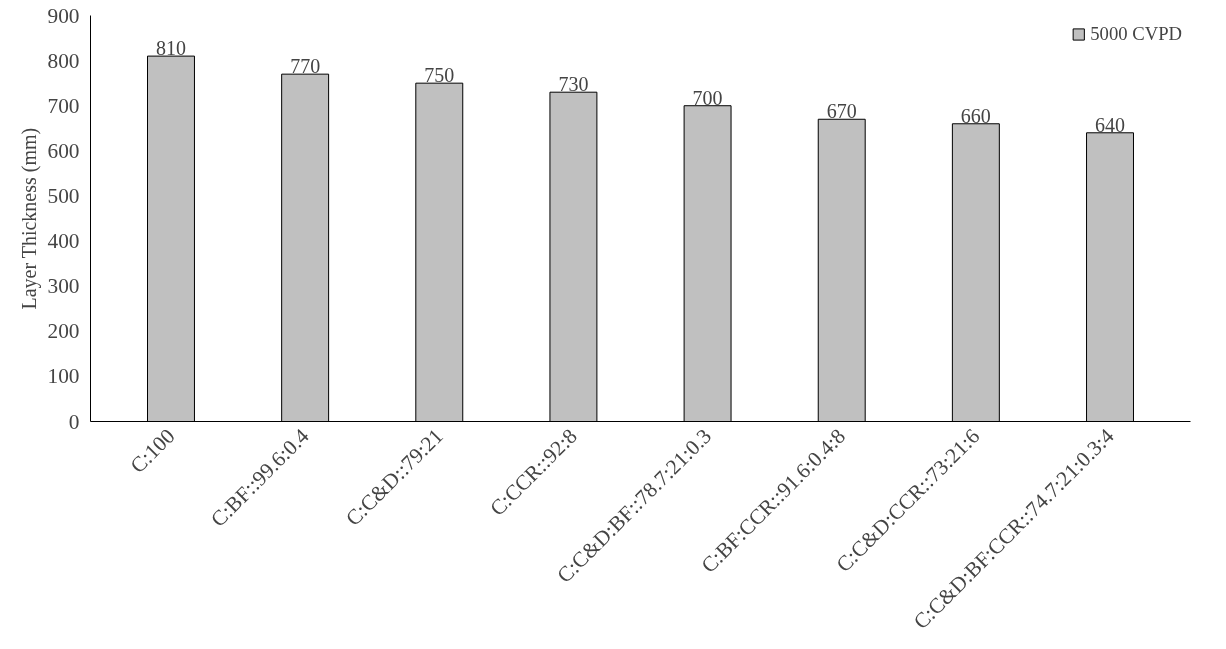 The image size is (1226, 649). I want to click on data-label: 640, so click(1110, 124).